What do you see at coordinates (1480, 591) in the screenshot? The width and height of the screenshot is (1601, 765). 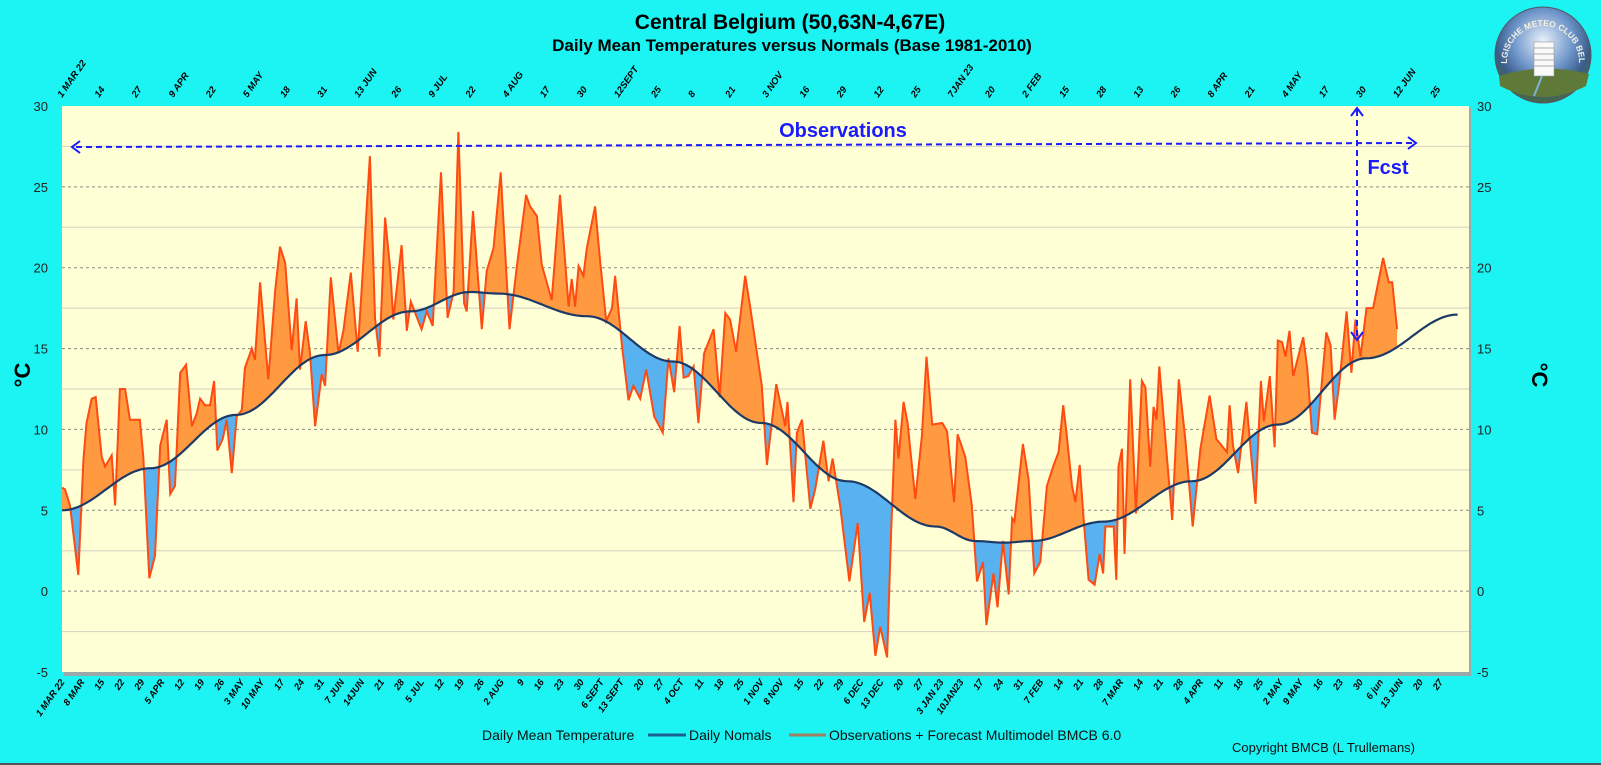 I see `y-tick-label-right: 0` at bounding box center [1480, 591].